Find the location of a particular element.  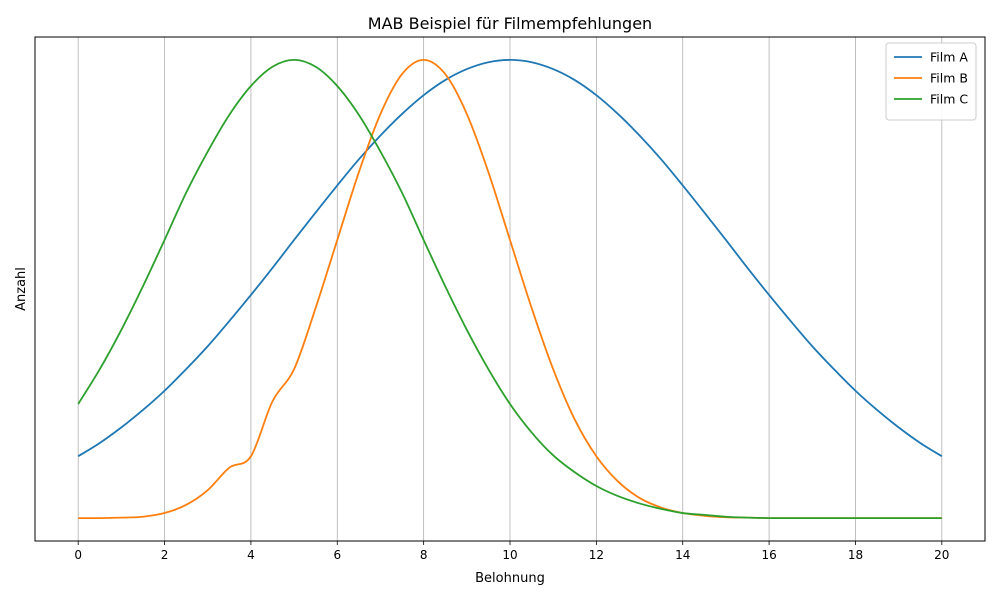

legend-box is located at coordinates (931, 81).